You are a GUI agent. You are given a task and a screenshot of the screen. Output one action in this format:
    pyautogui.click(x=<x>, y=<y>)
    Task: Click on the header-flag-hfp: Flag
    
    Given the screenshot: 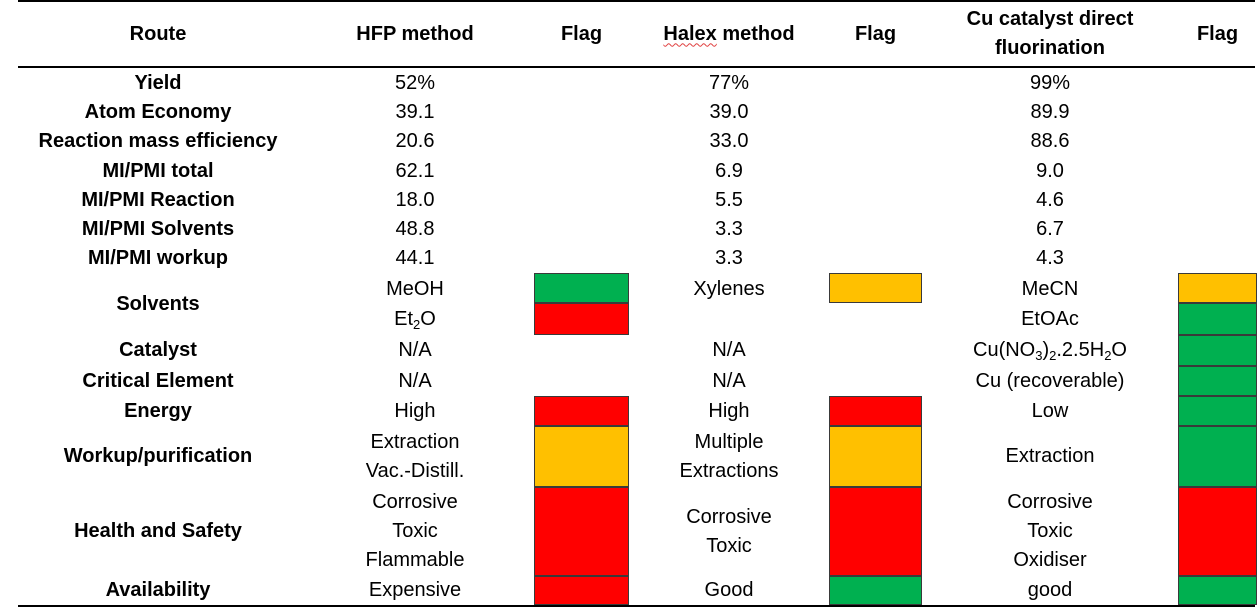 What is the action you would take?
    pyautogui.click(x=581, y=33)
    